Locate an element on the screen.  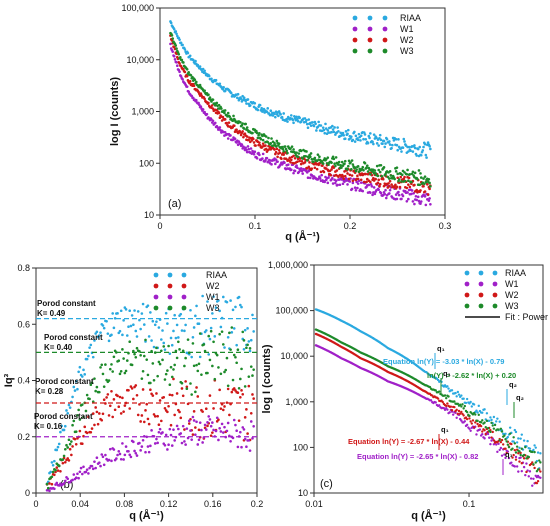
x-tick-label: 0.08 is located at coordinates (125, 504).